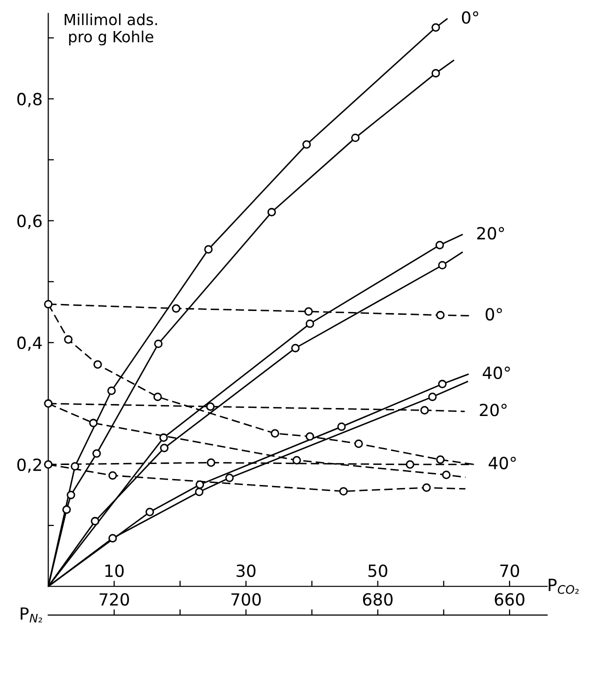  I want to click on x2-tick-label: 680, so click(378, 599).